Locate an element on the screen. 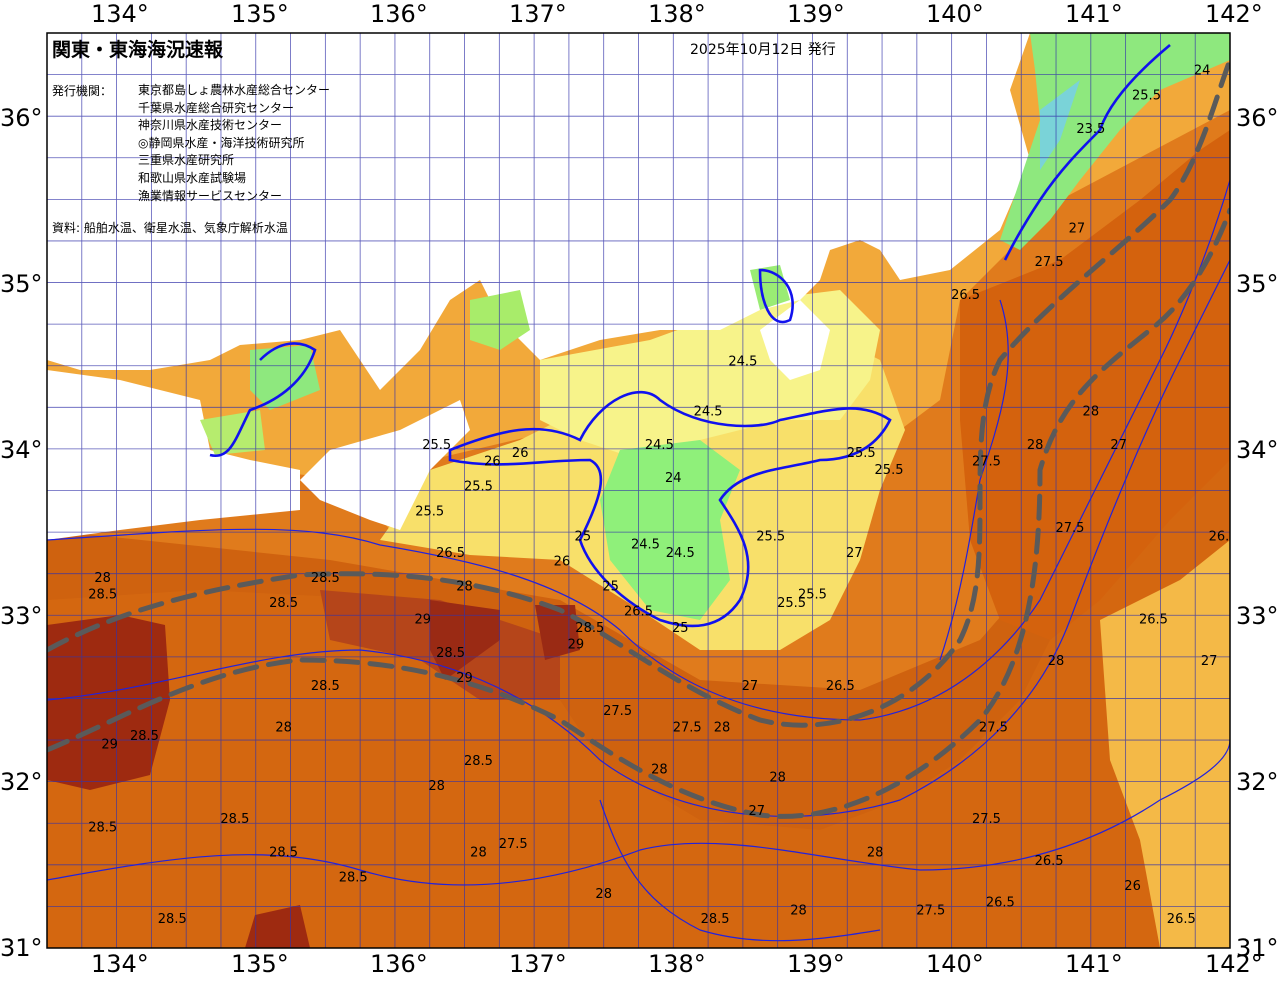 The width and height of the screenshot is (1280, 984). lon-label-top: 137° is located at coordinates (538, 14).